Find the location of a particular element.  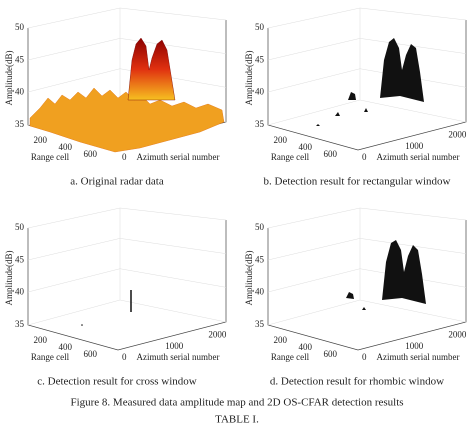

detection-blob is located at coordinates (356, 301).